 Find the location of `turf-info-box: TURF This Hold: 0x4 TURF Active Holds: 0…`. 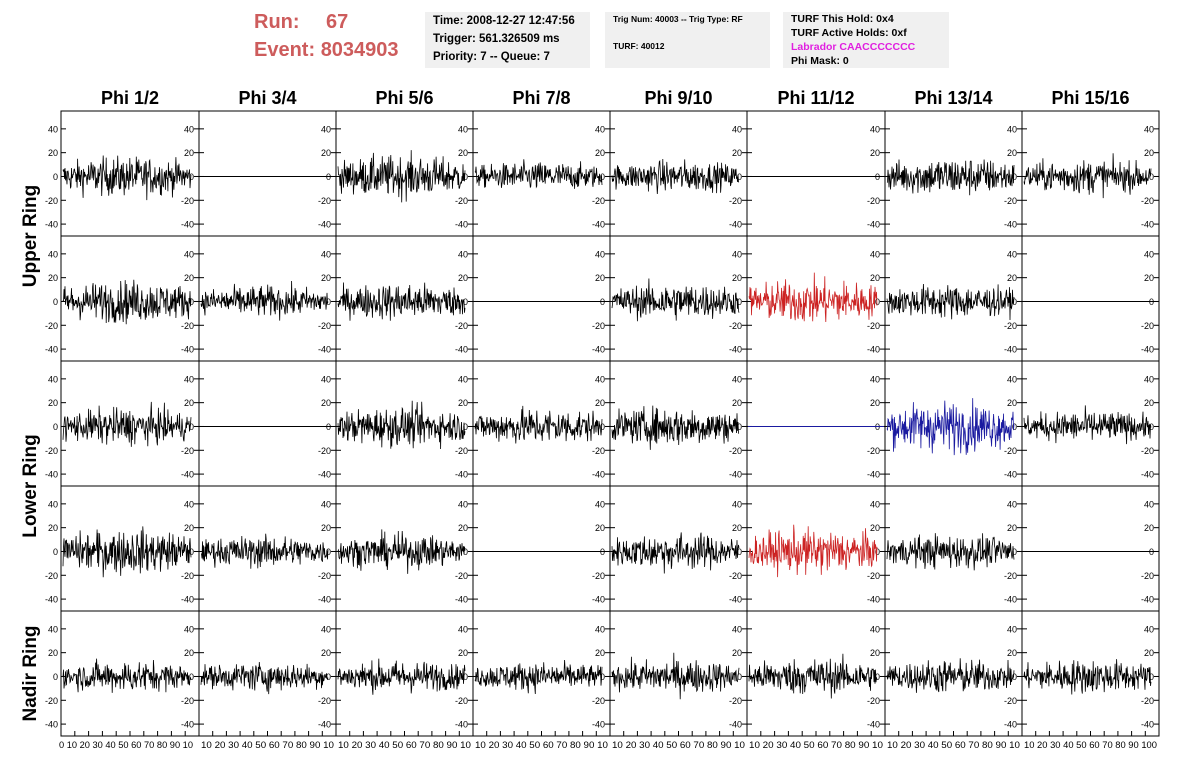

turf-info-box: TURF This Hold: 0x4 TURF Active Holds: 0… is located at coordinates (866, 40).